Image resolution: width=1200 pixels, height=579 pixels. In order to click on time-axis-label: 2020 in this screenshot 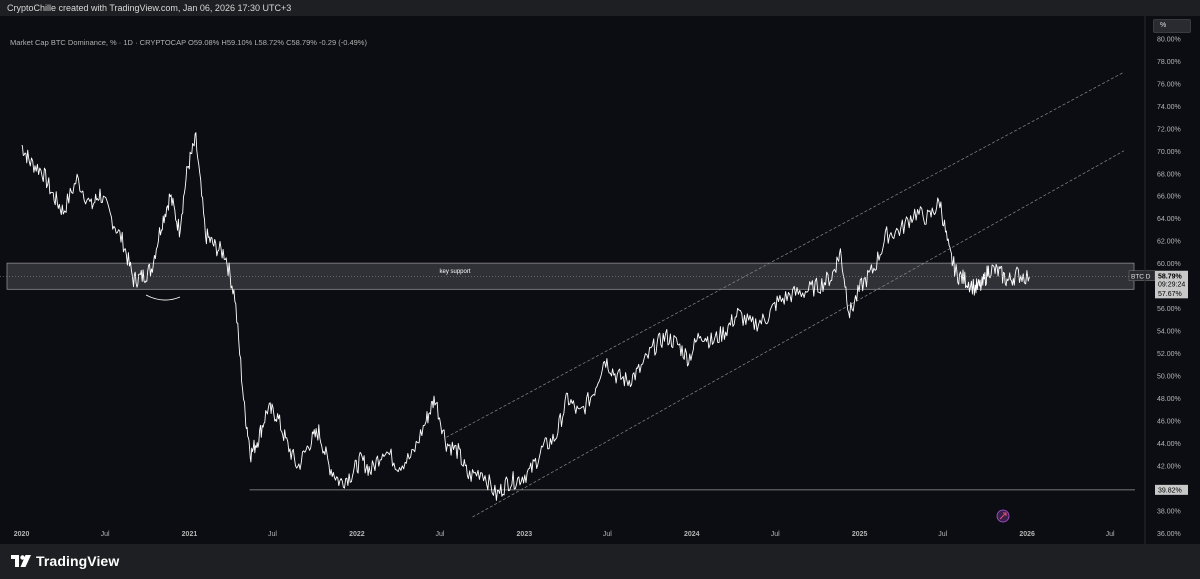, I will do `click(22, 534)`.